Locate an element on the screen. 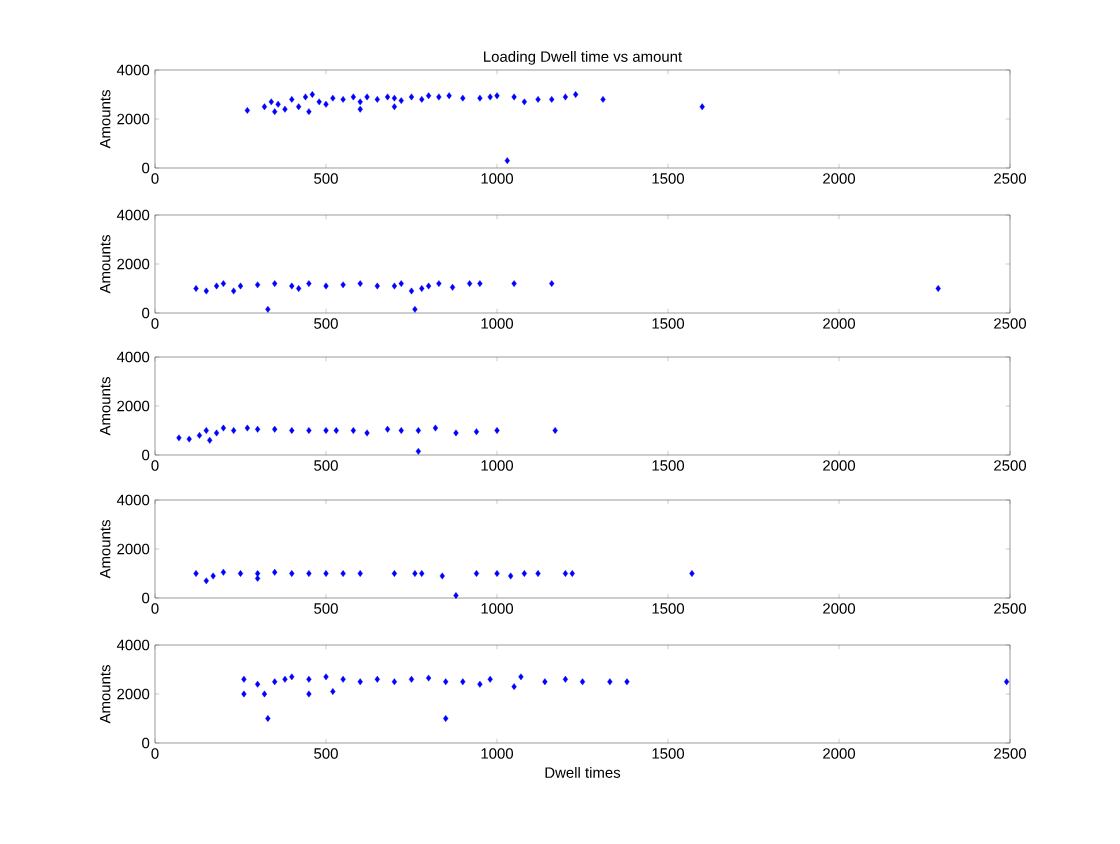  x-axis-title: Dwell times is located at coordinates (583, 772).